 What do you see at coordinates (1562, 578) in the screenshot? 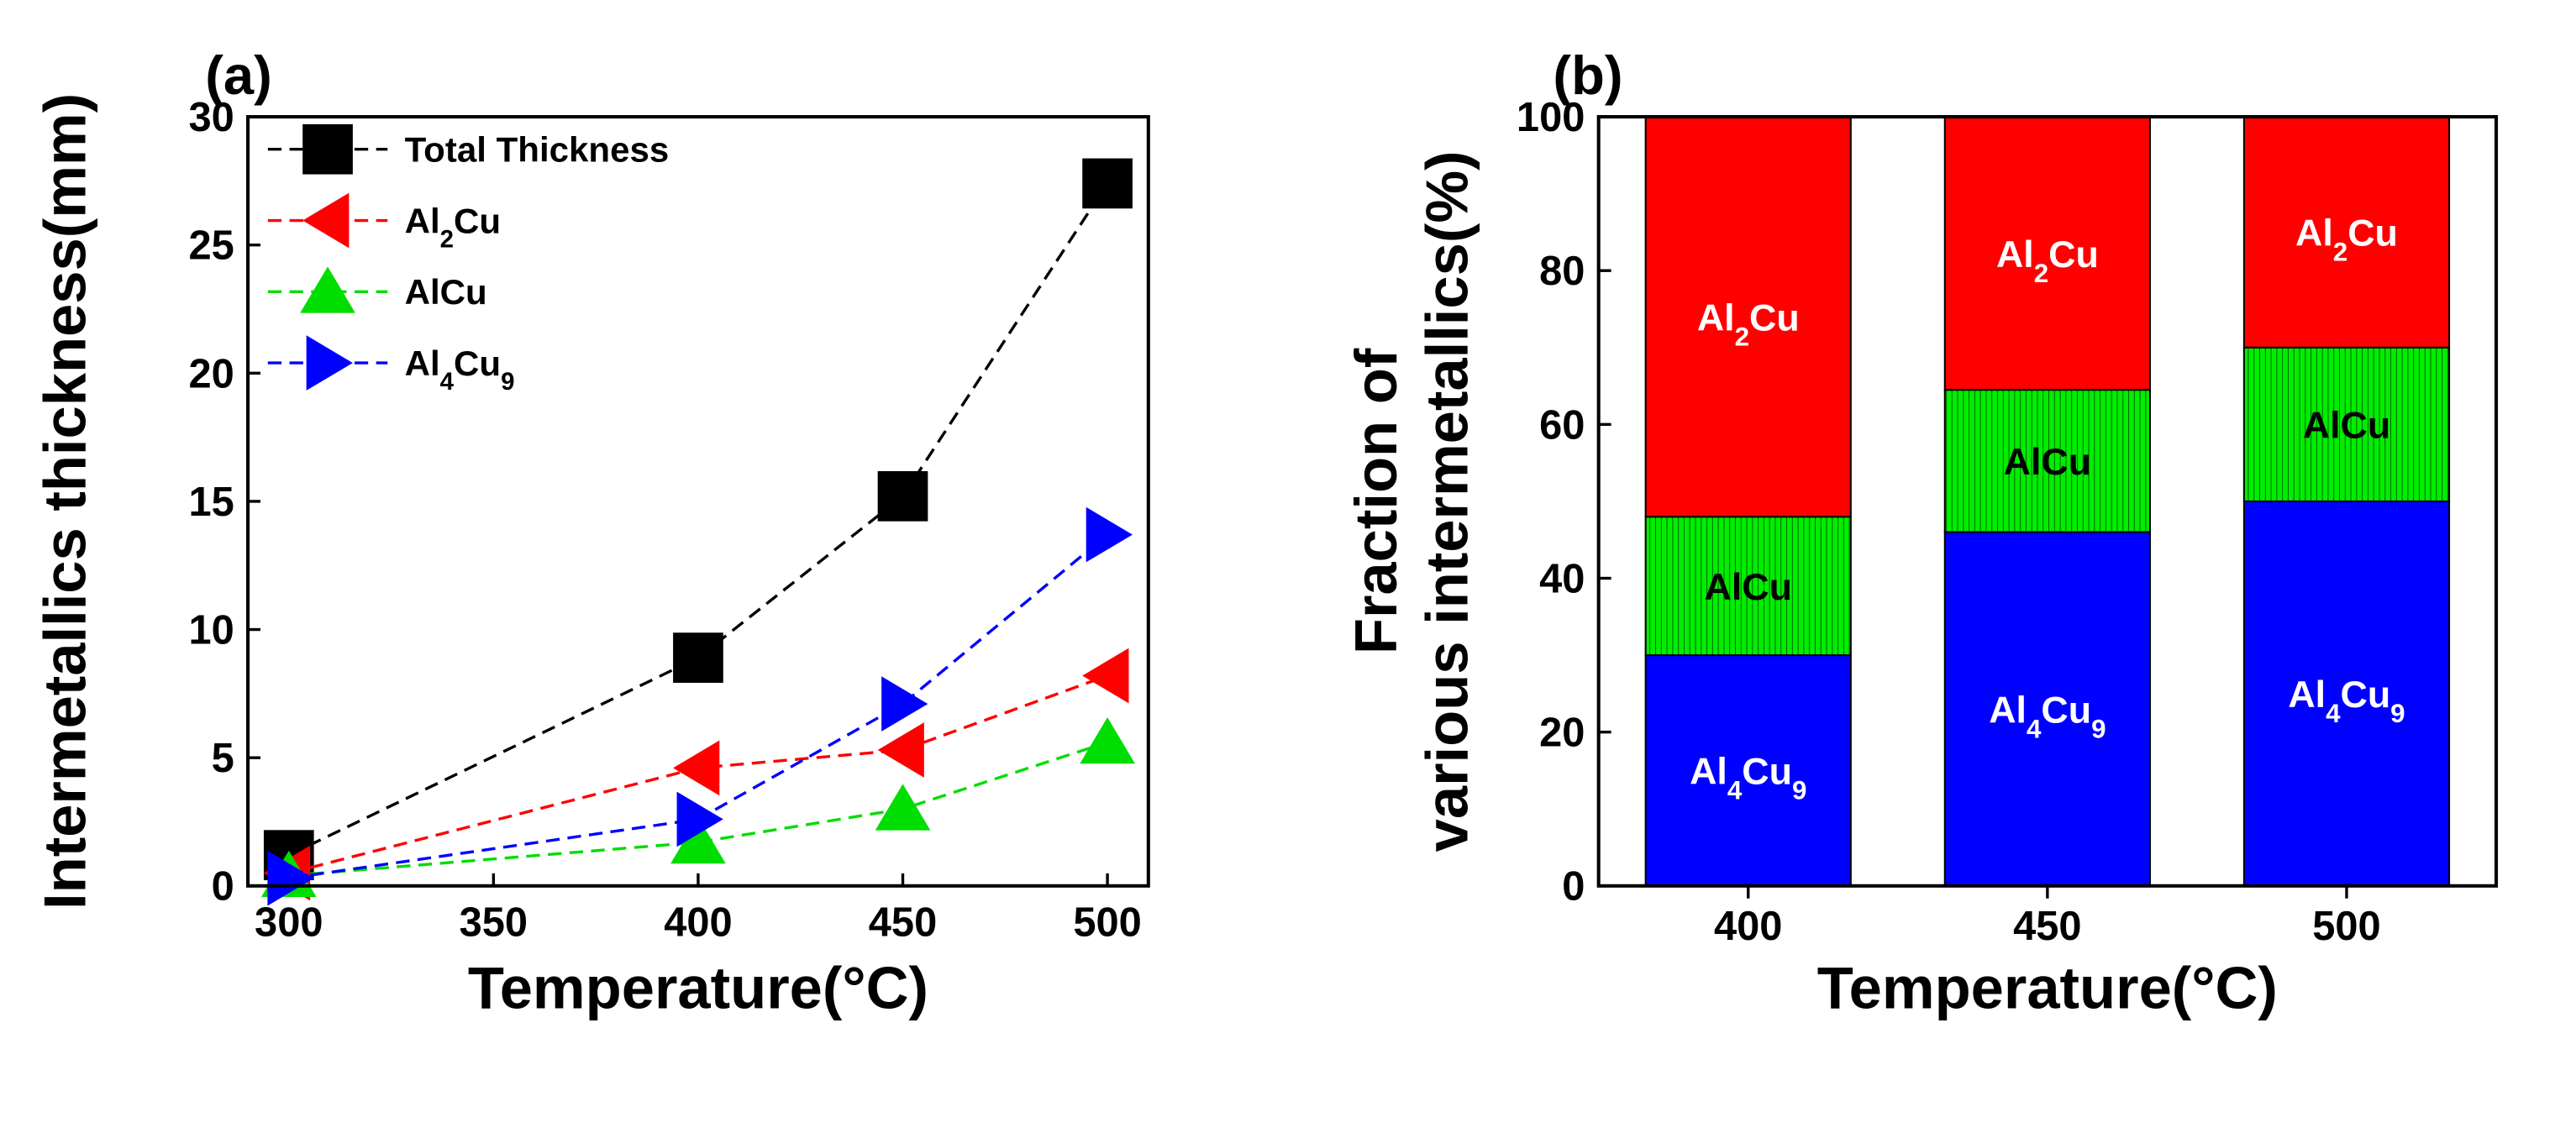
I see `y-tick-label: 40` at bounding box center [1562, 578].